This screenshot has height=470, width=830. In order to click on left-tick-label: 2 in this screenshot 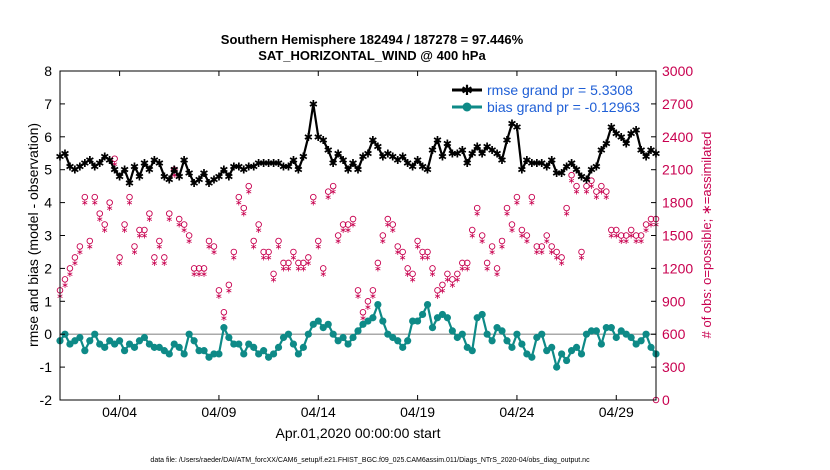, I will do `click(48, 268)`.